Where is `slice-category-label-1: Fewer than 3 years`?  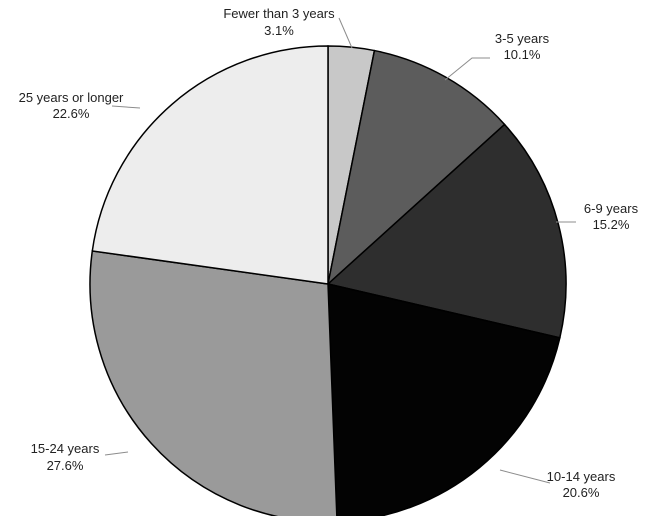 slice-category-label-1: Fewer than 3 years is located at coordinates (279, 13).